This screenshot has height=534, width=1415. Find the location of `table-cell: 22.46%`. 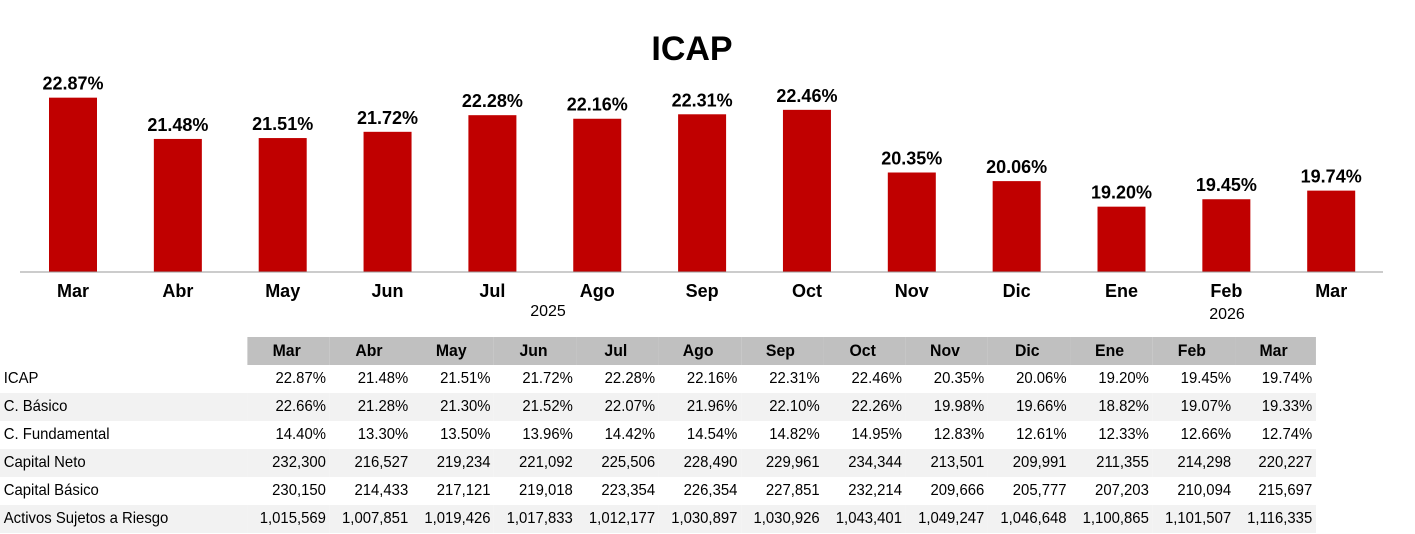

table-cell: 22.46% is located at coordinates (876, 378).